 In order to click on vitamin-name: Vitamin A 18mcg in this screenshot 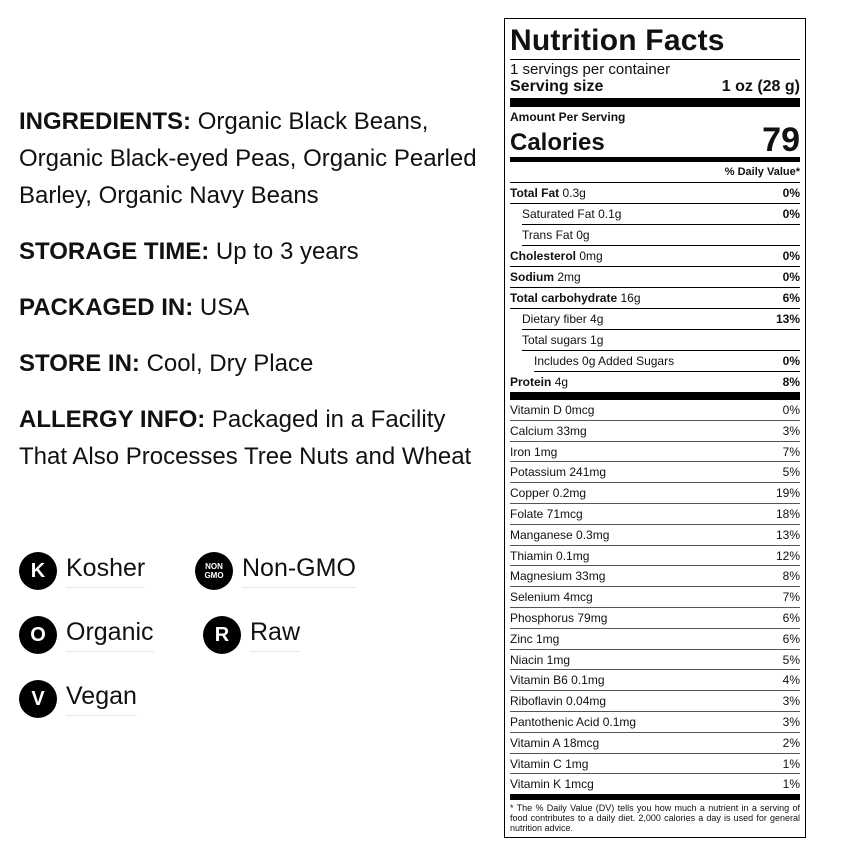, I will do `click(555, 742)`.